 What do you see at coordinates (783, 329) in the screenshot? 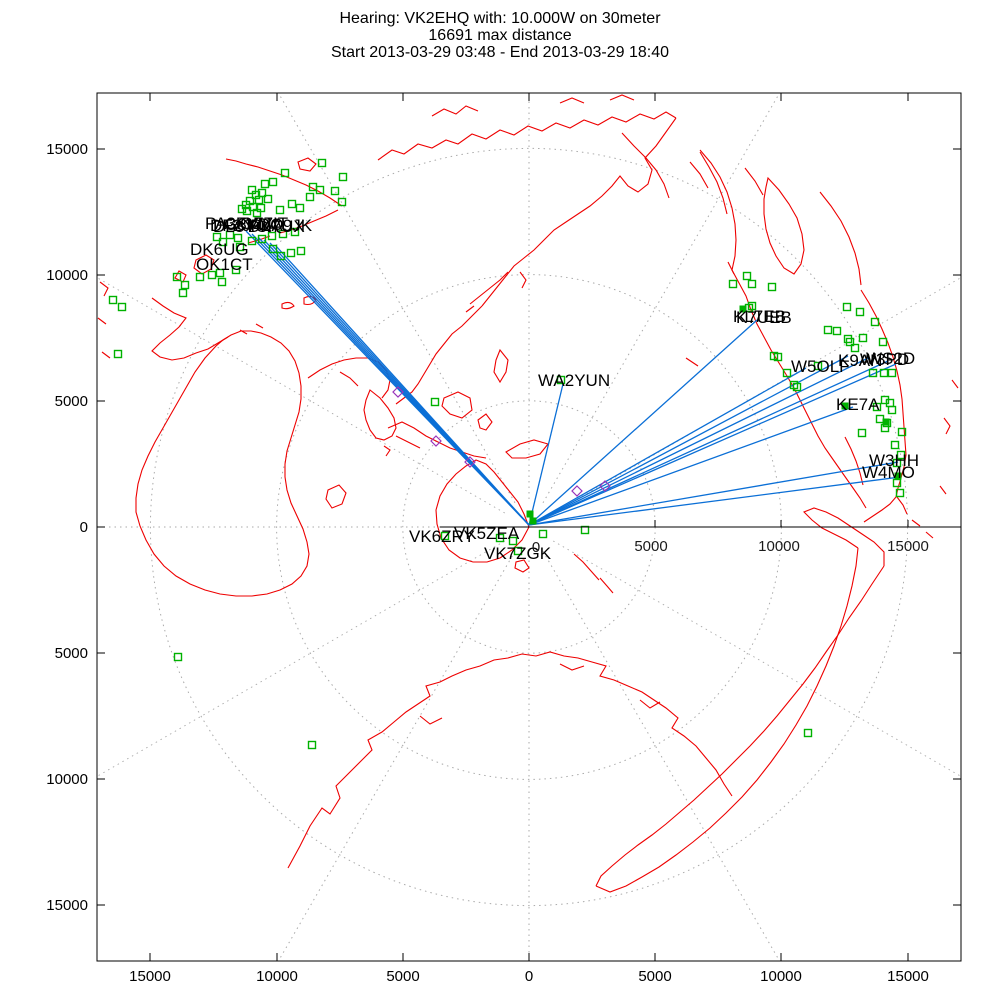
I see `coast-north-america-west` at bounding box center [783, 329].